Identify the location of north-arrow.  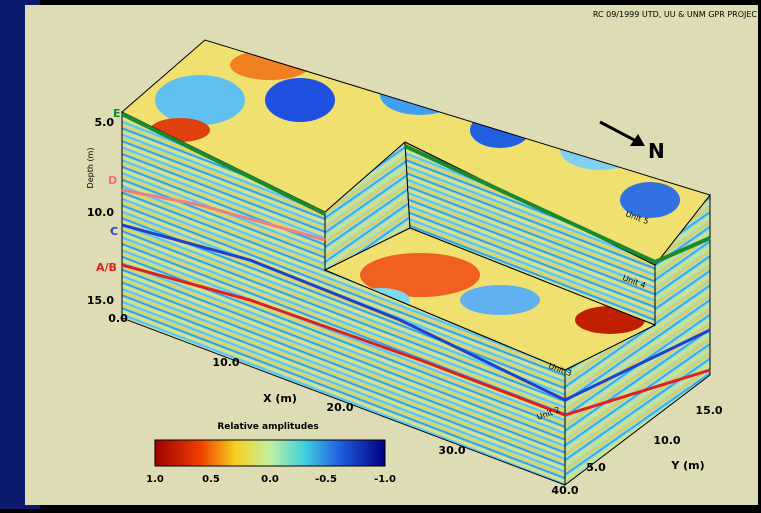
(620, 132).